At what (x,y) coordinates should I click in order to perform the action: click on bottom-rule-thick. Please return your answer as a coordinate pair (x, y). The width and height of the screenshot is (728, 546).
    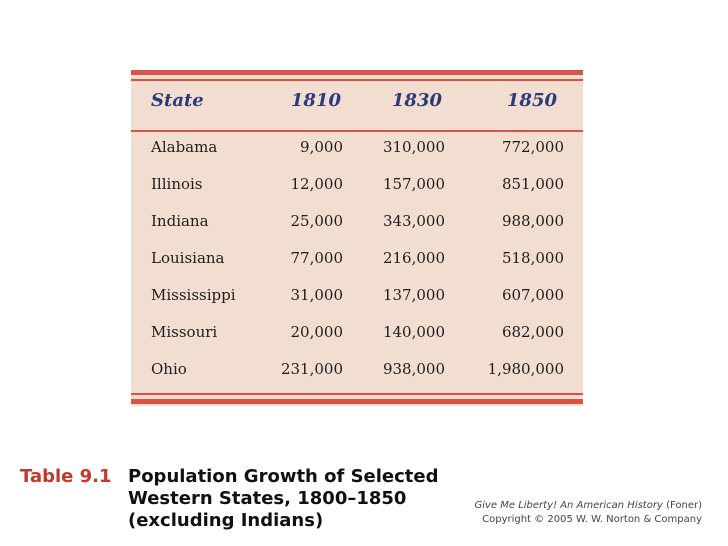
    Looking at the image, I should click on (357, 401).